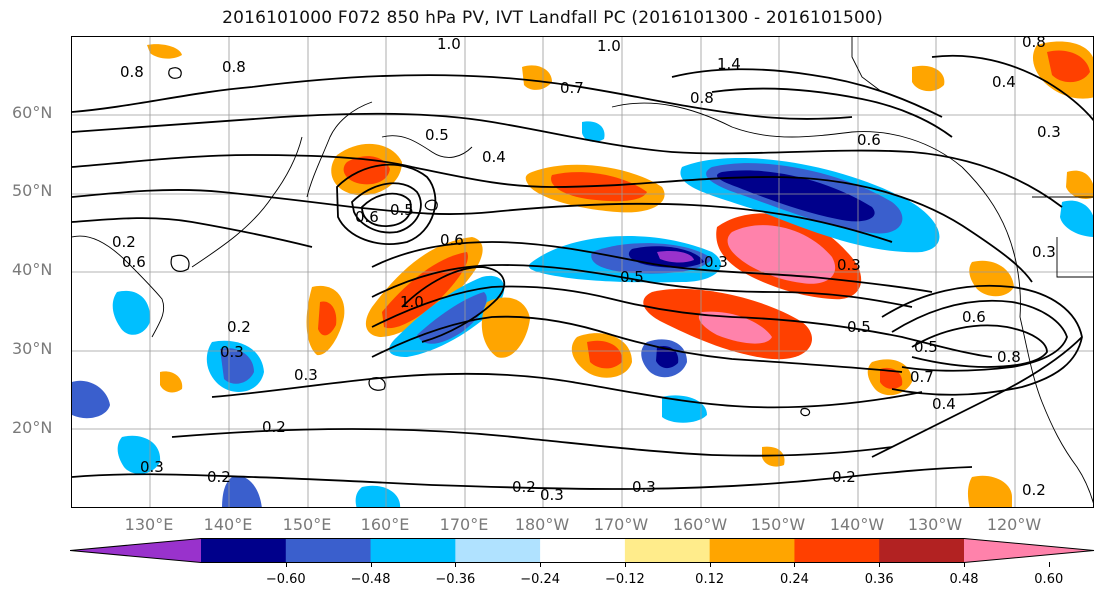  Describe the element at coordinates (32, 112) in the screenshot. I see `lat-label-60n: 60°N` at that location.